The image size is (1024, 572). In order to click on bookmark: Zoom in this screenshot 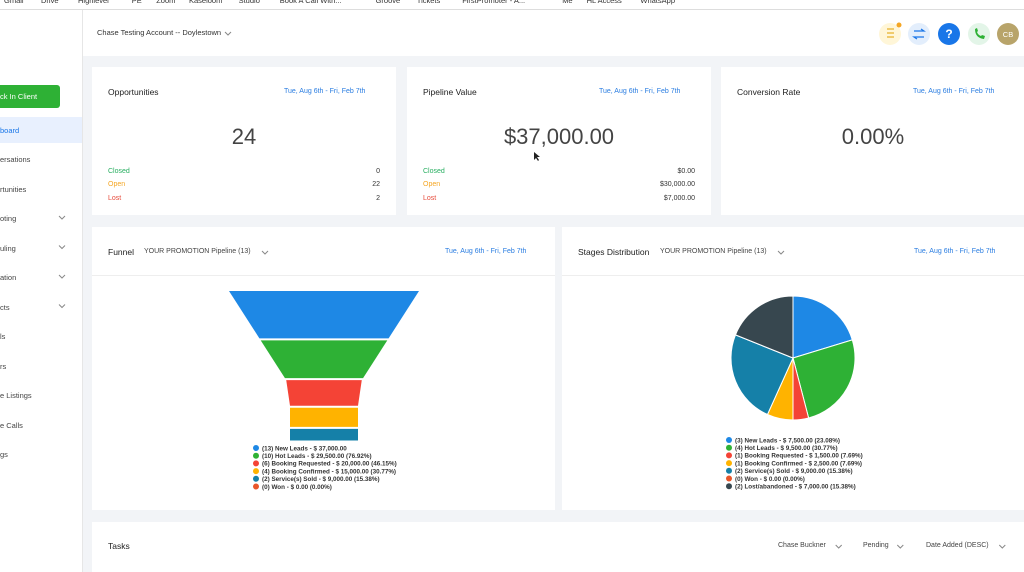, I will do `click(166, 2)`.